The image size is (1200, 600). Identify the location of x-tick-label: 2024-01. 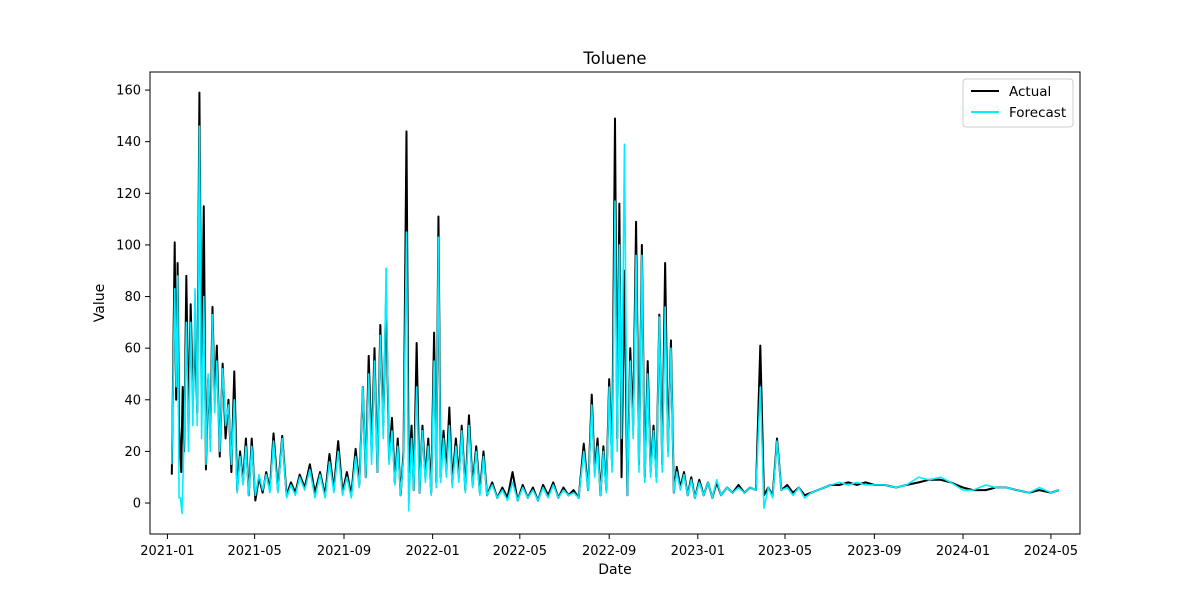
(963, 551).